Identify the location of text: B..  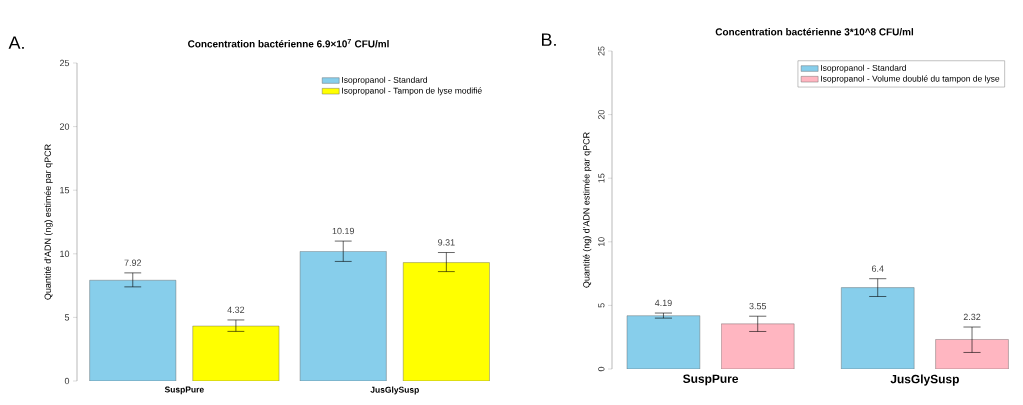
(548, 39).